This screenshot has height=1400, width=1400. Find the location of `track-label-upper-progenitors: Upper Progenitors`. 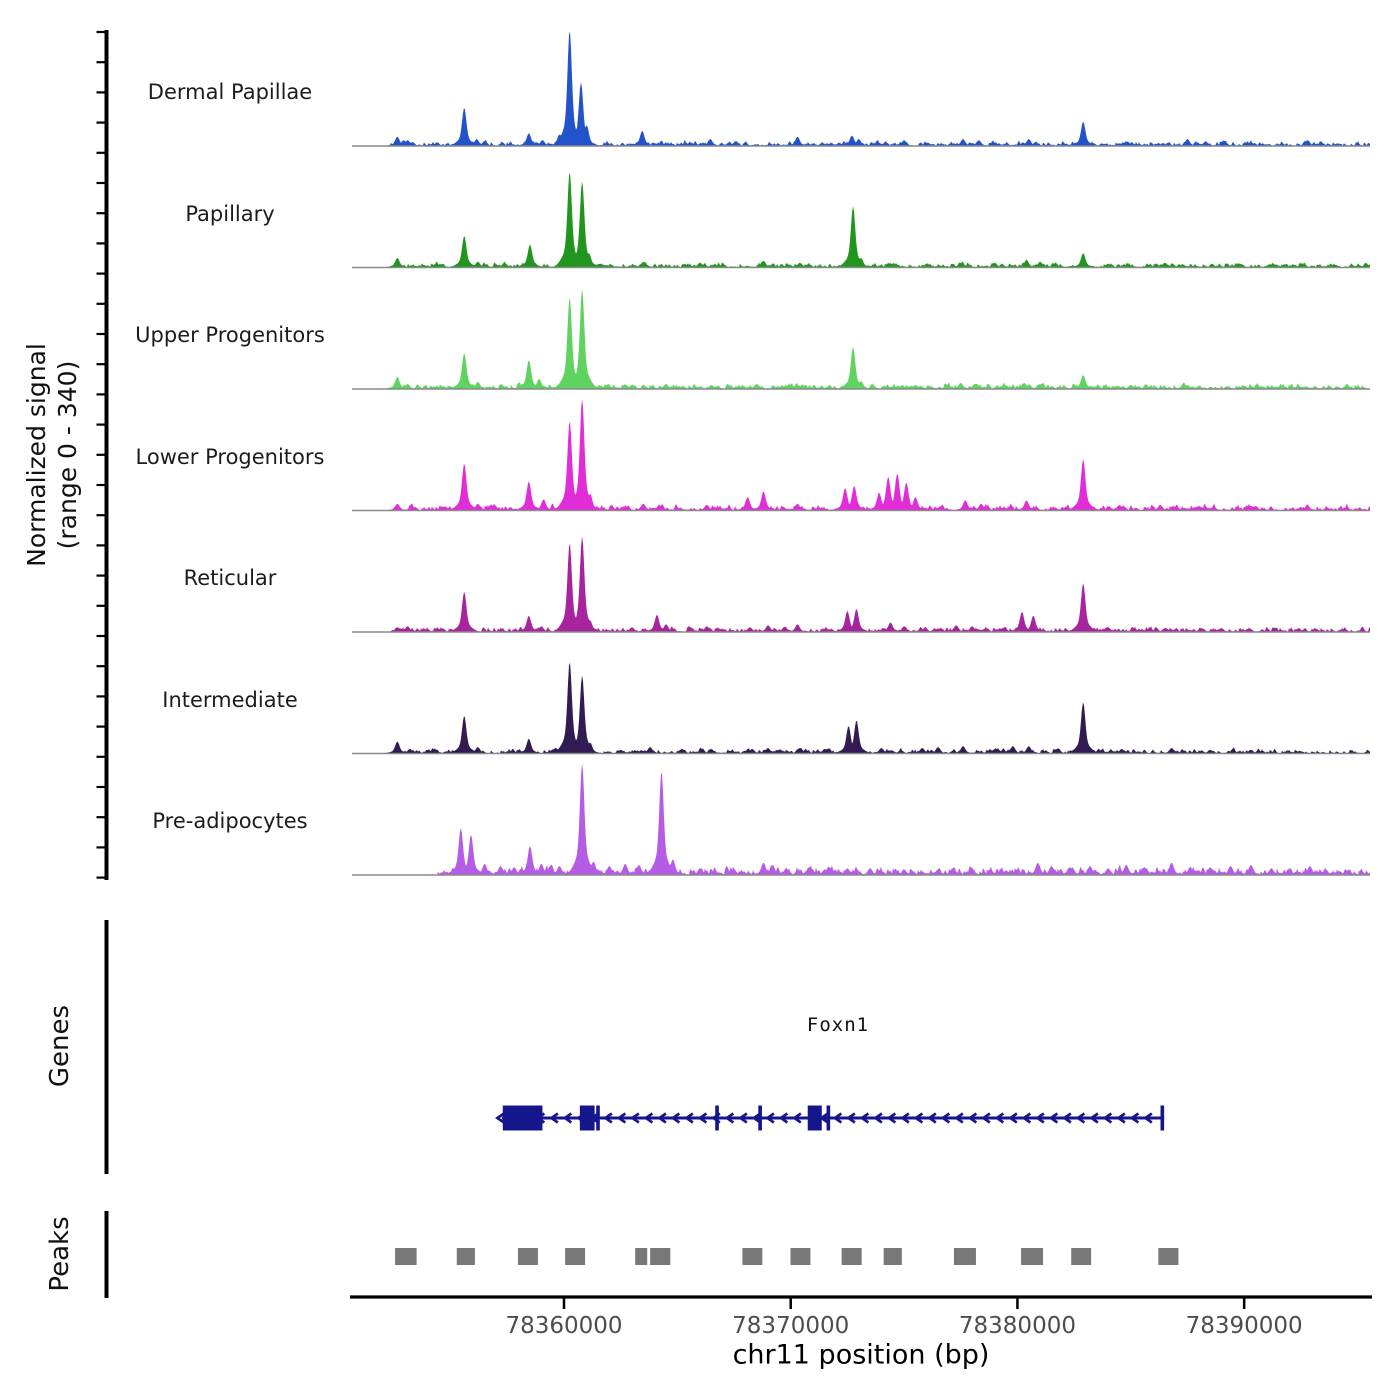

track-label-upper-progenitors: Upper Progenitors is located at coordinates (230, 335).